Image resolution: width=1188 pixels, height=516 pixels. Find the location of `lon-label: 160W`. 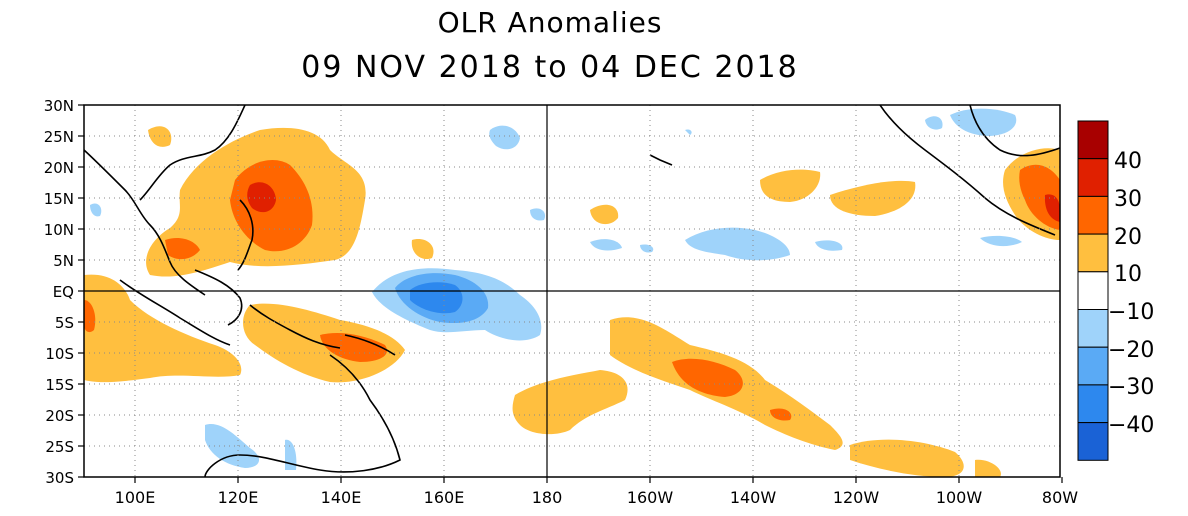

lon-label: 160W is located at coordinates (650, 497).